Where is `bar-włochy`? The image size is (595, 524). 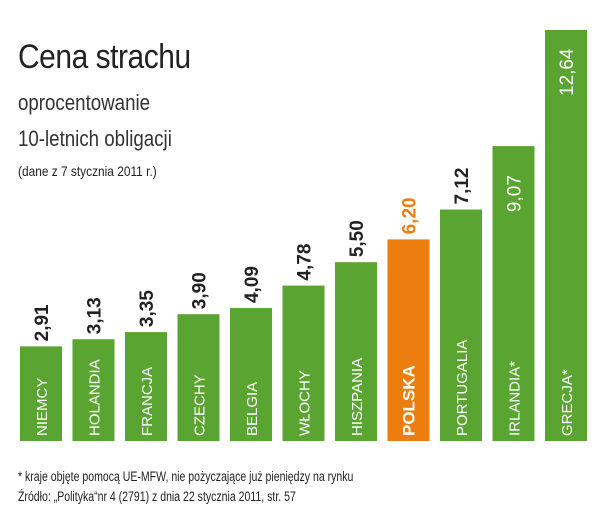
bar-włochy is located at coordinates (303, 363).